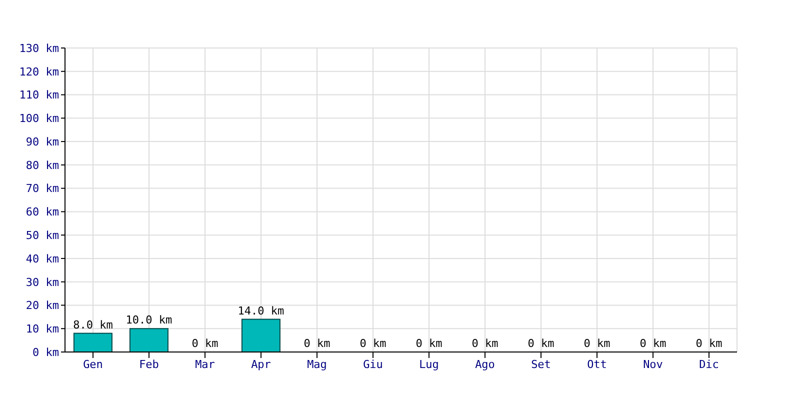 The image size is (800, 400). I want to click on x-tick-label: Ago, so click(485, 364).